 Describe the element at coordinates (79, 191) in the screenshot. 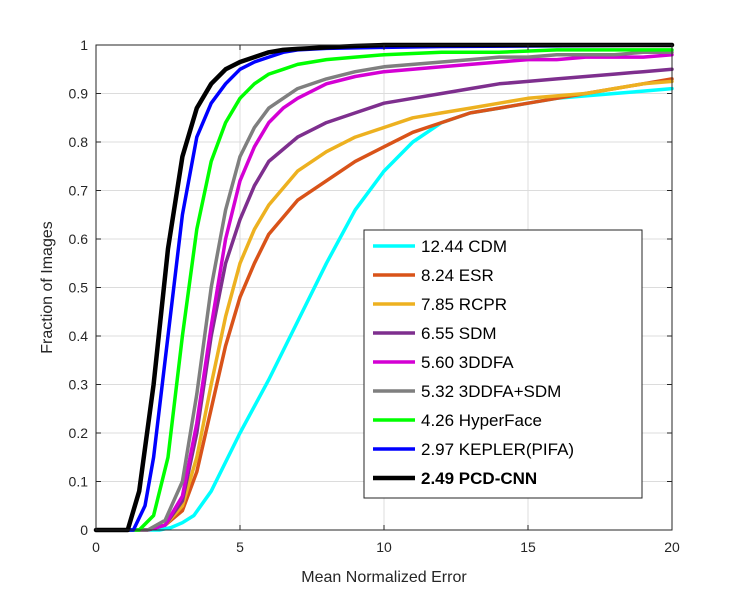

I see `y-tick-label: 0.7` at that location.